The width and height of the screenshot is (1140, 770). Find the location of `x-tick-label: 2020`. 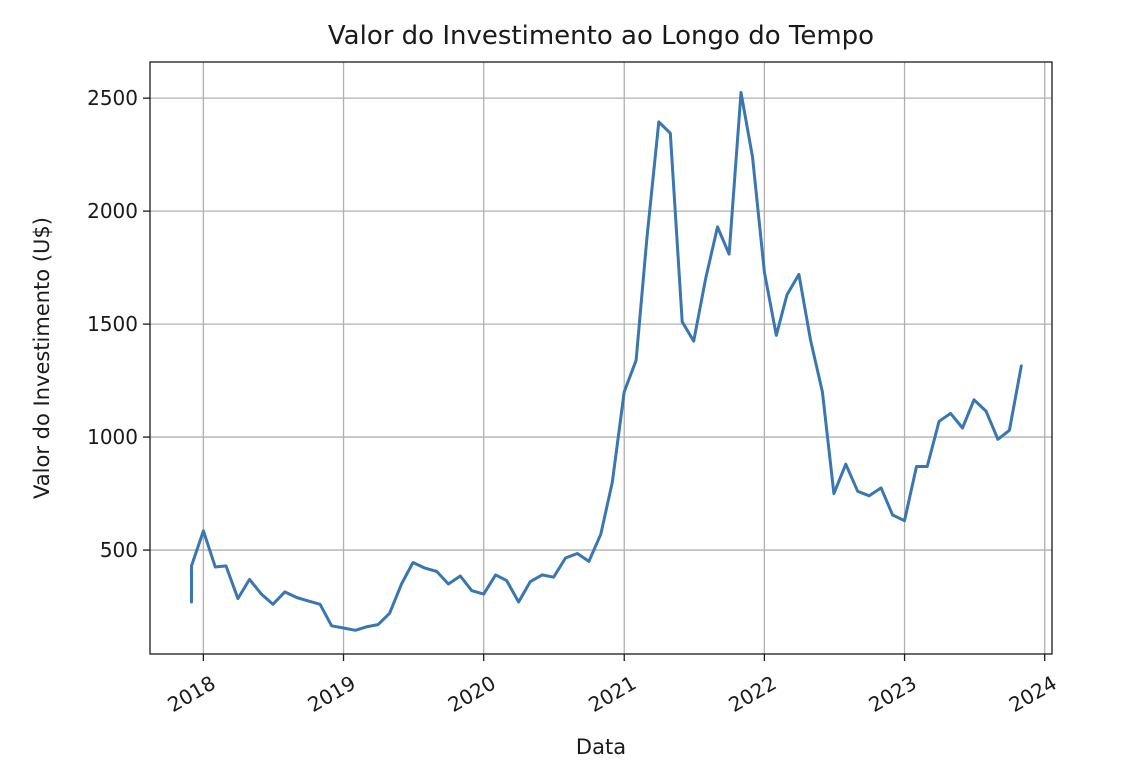

x-tick-label: 2020 is located at coordinates (472, 694).